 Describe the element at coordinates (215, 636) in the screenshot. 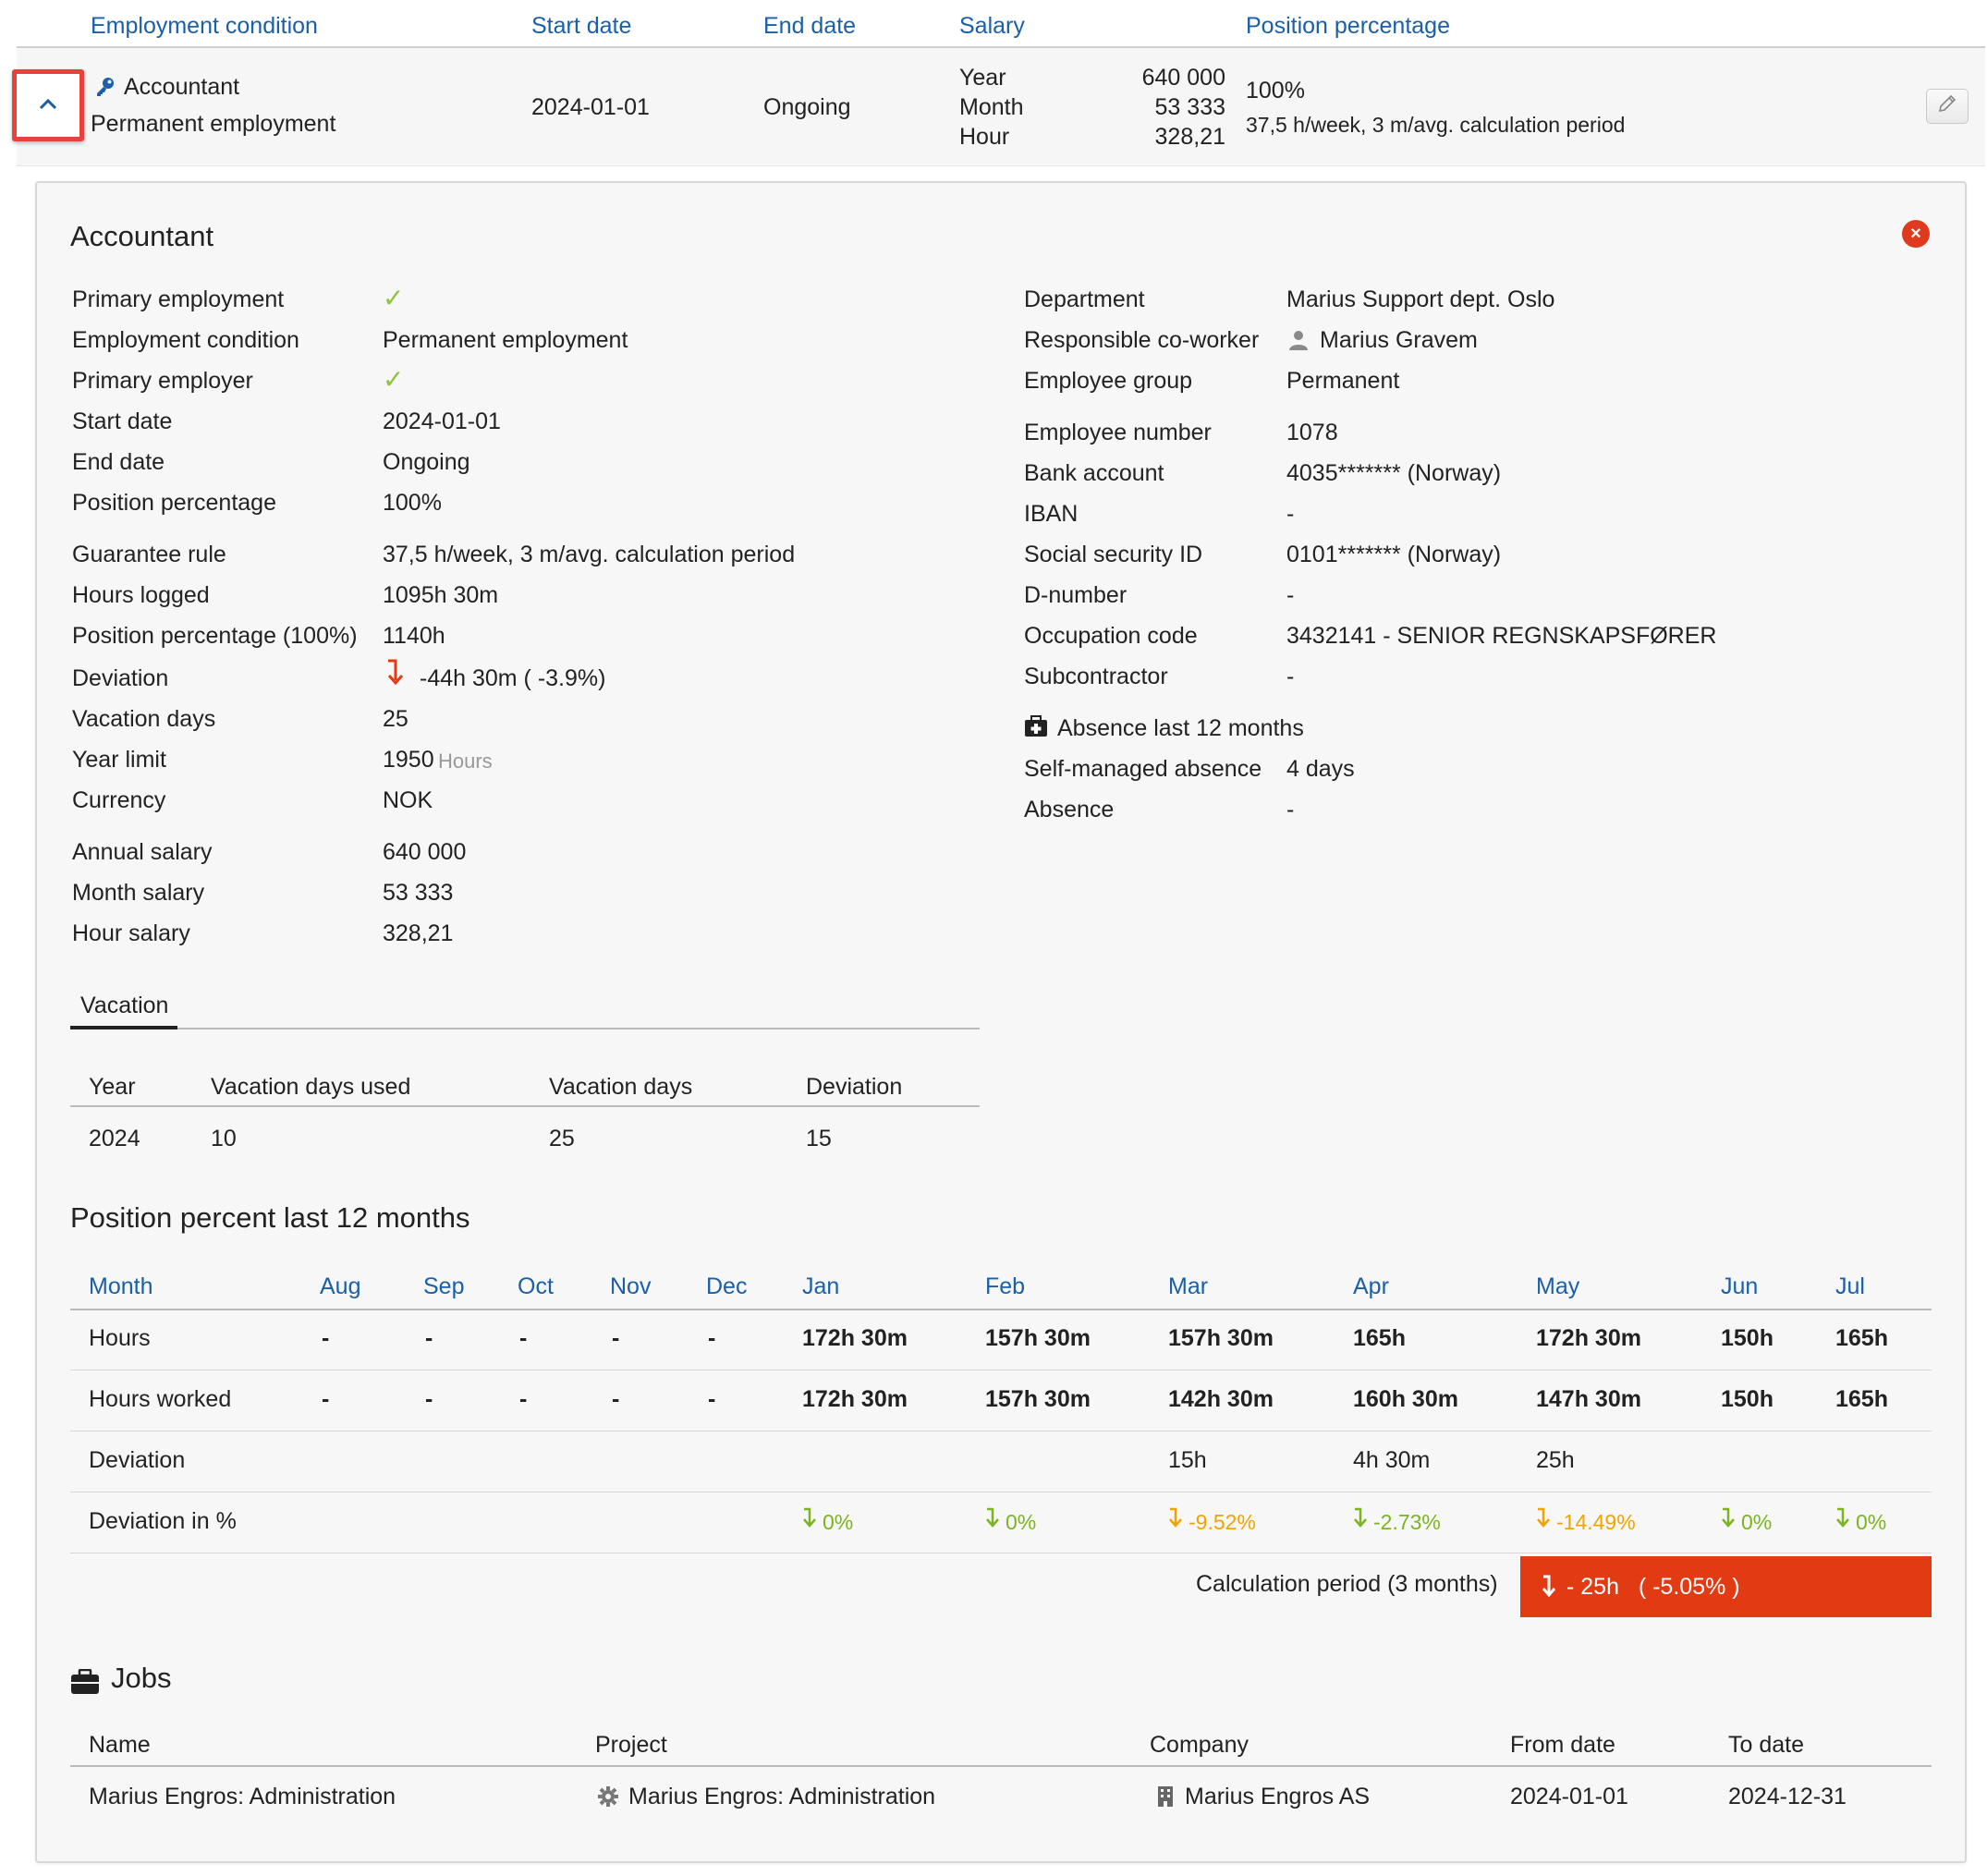

I see `label-position-percentage-100: Position percentage (100%)` at that location.